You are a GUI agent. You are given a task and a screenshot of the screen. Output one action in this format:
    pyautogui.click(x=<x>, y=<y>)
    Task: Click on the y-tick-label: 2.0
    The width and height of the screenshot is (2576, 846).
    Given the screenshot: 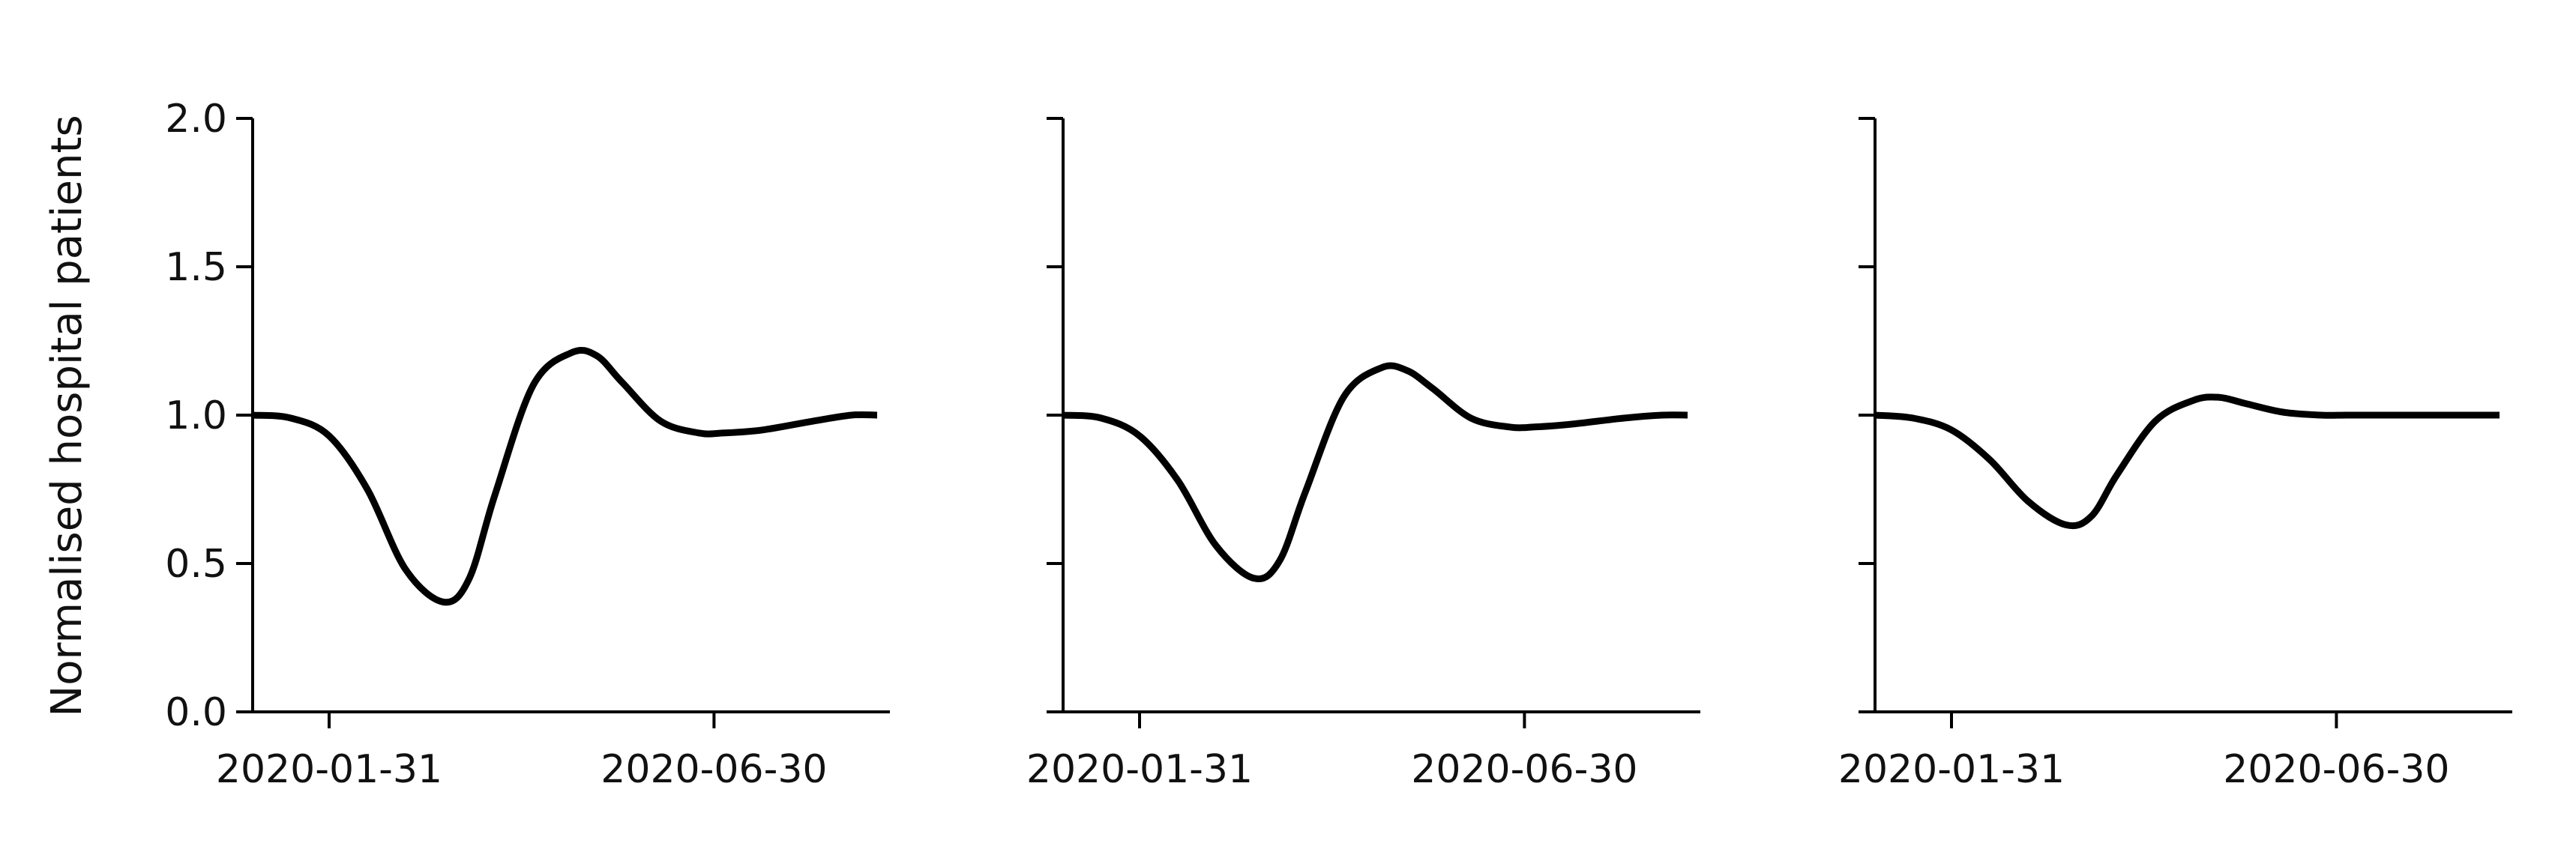 What is the action you would take?
    pyautogui.click(x=196, y=119)
    